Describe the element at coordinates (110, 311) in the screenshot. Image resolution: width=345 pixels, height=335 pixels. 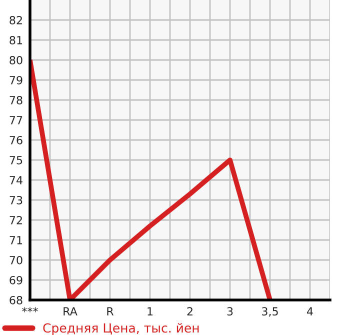
I see `x-tick-label: R` at that location.